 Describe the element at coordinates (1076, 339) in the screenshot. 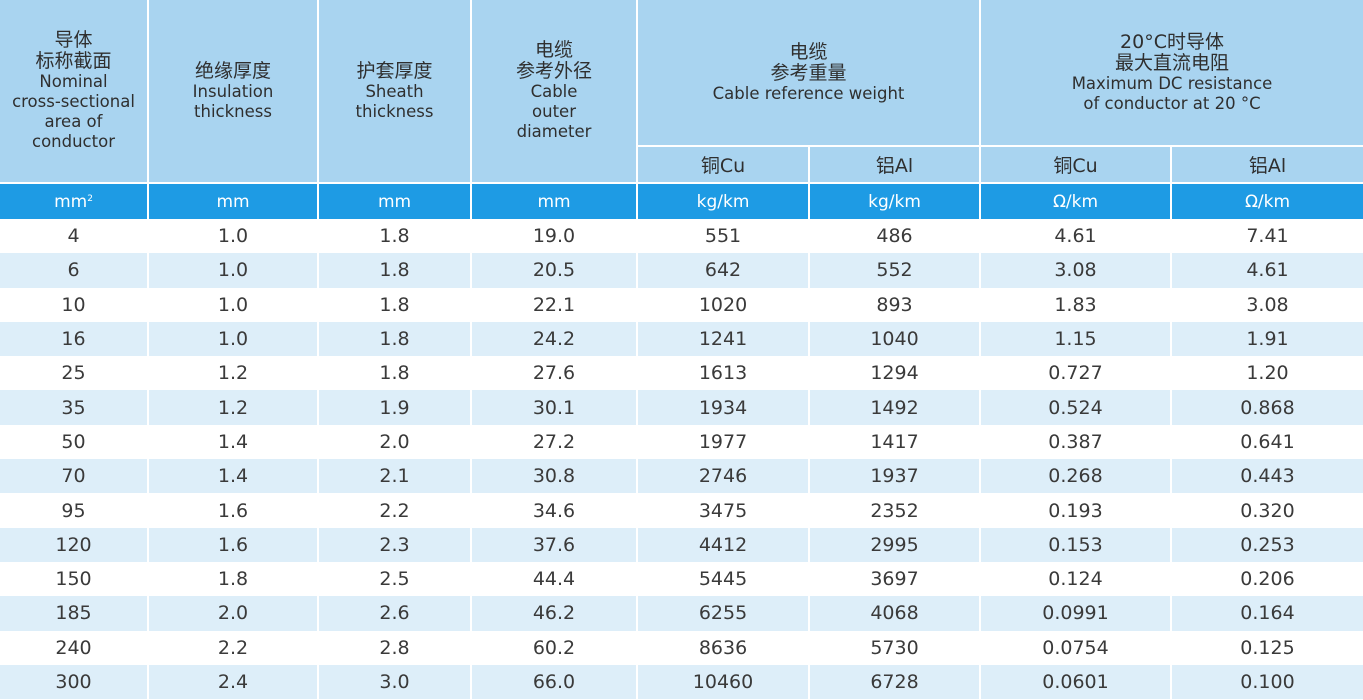

I see `cell-res-cu: 1.15` at that location.